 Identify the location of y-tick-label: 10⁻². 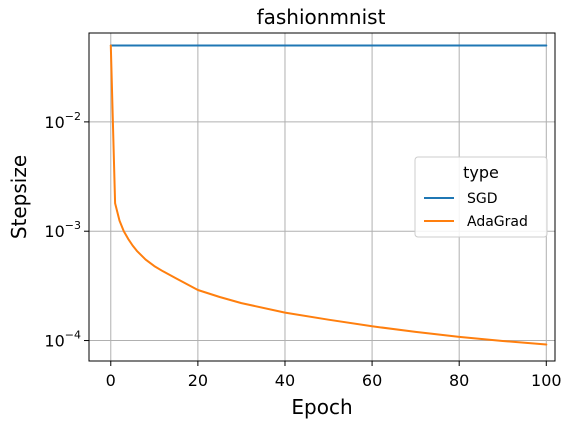
(62, 121).